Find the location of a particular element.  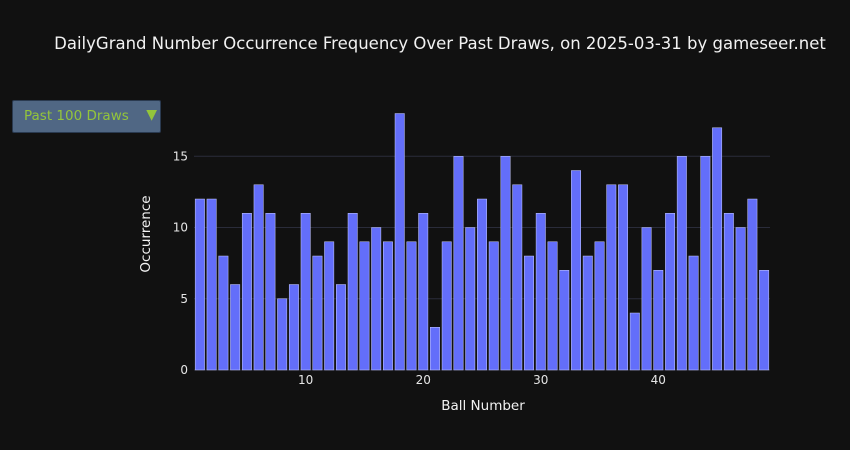

x-axis-title: Ball Number is located at coordinates (483, 406).